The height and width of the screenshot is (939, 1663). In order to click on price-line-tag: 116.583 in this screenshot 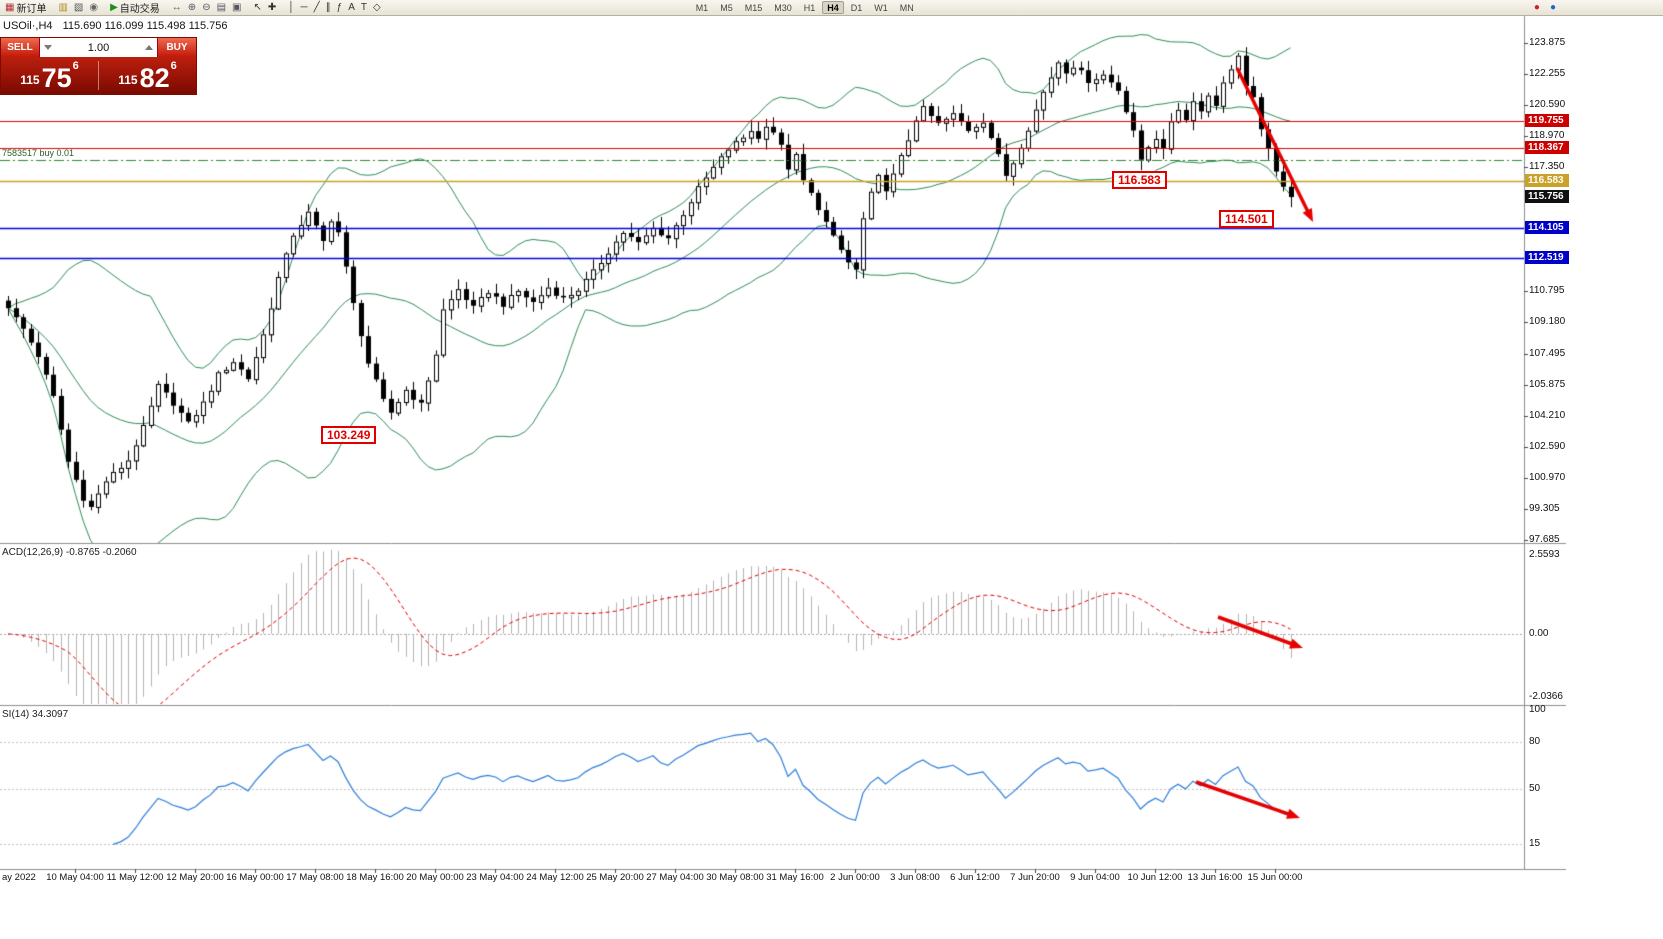, I will do `click(1547, 181)`.